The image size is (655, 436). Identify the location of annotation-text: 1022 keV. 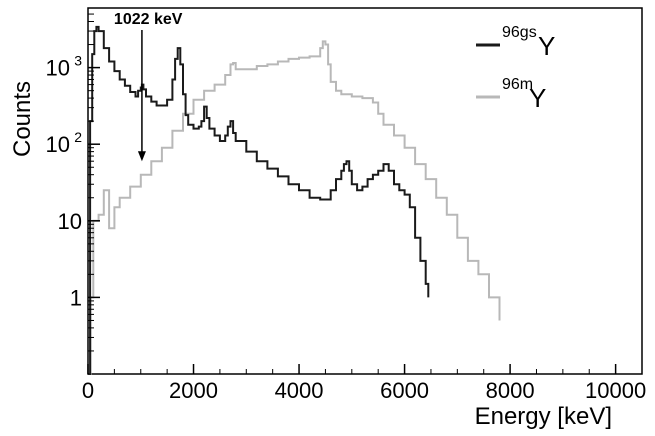
(148, 19).